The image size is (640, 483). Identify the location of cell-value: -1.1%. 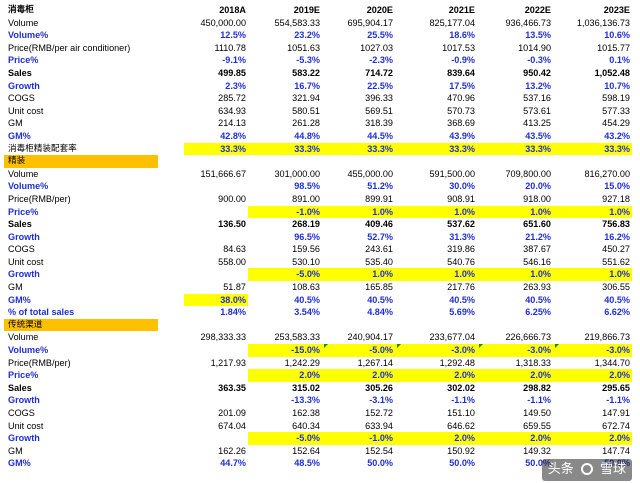
(618, 400).